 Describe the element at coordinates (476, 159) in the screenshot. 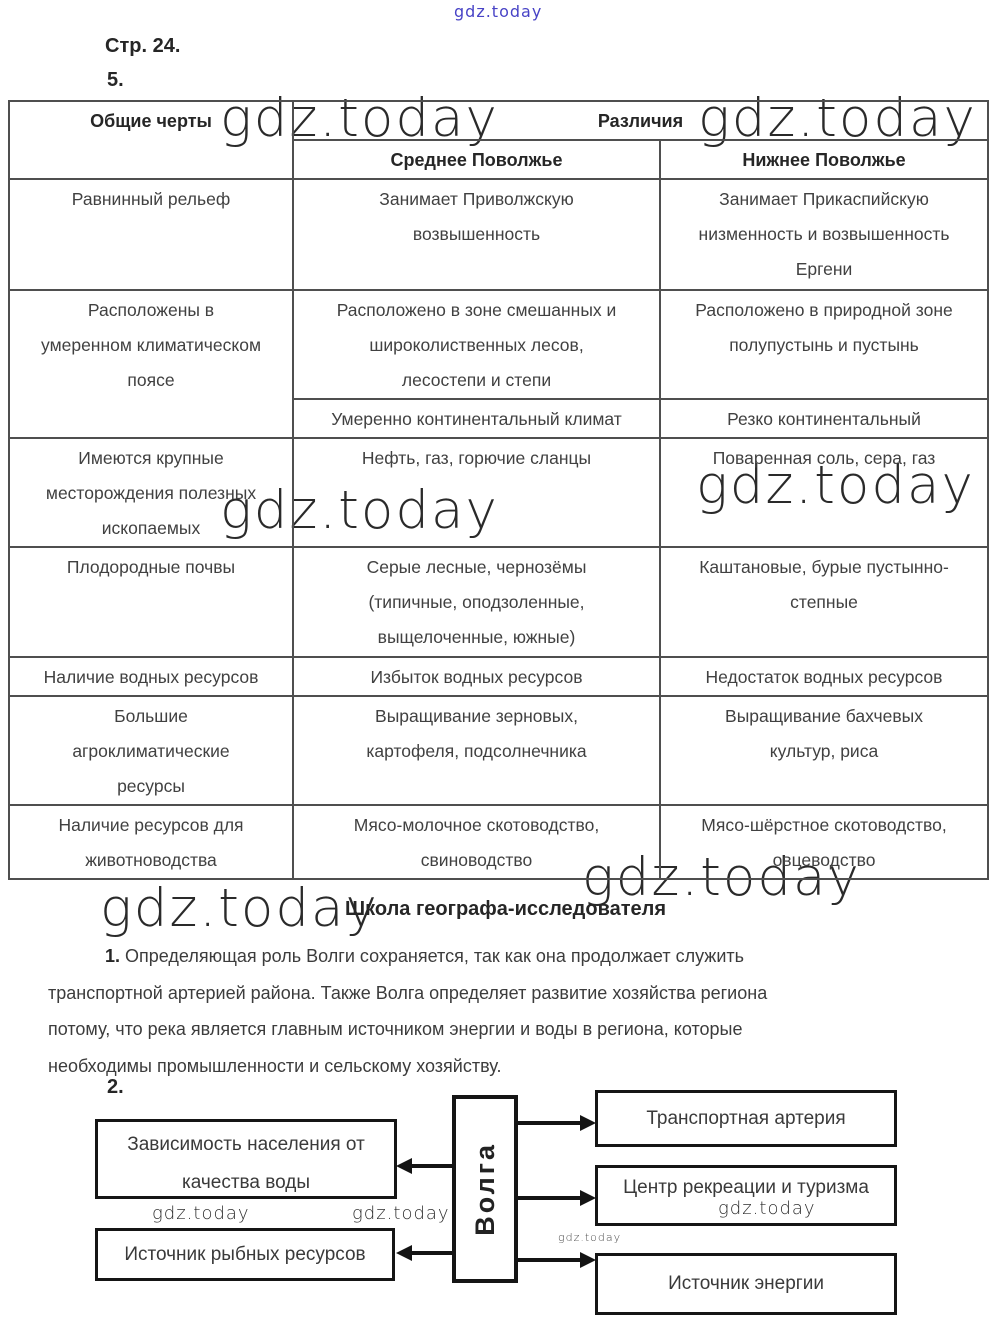

I see `table-header-middle-volga: Среднее Поволжье` at that location.